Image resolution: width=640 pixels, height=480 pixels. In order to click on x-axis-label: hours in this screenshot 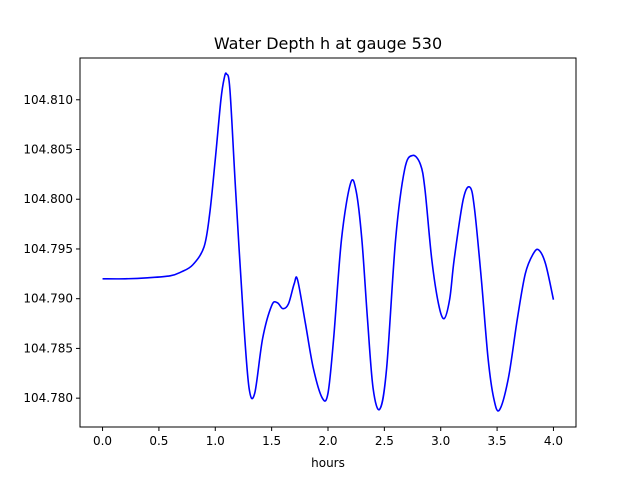, I will do `click(328, 463)`.